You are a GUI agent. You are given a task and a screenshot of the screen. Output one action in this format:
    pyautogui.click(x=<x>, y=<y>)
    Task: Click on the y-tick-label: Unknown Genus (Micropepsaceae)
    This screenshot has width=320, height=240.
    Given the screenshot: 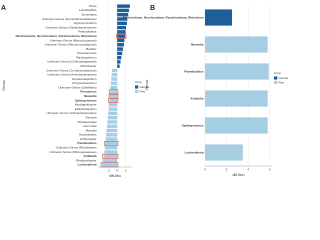 What is the action you would take?
    pyautogui.click(x=72, y=152)
    